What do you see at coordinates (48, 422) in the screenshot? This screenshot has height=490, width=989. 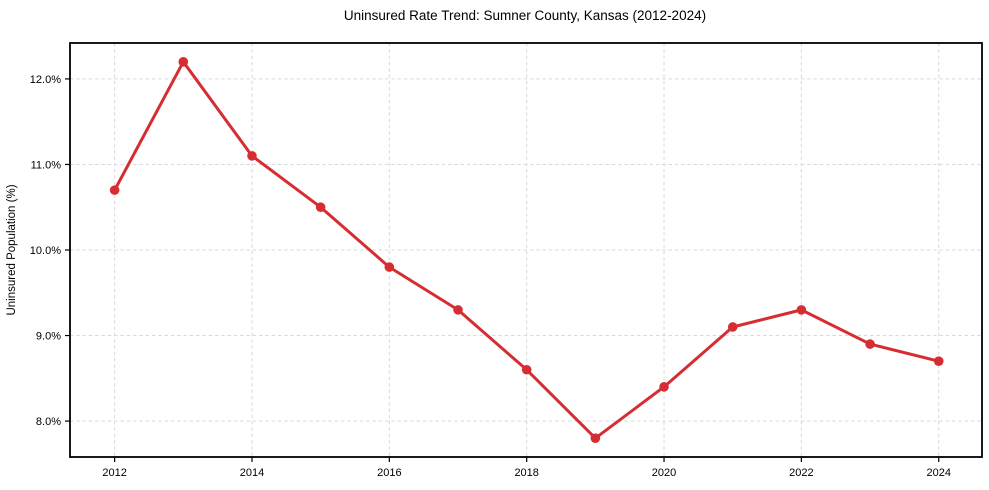 I see `y-tick-label: 8.0%` at bounding box center [48, 422].